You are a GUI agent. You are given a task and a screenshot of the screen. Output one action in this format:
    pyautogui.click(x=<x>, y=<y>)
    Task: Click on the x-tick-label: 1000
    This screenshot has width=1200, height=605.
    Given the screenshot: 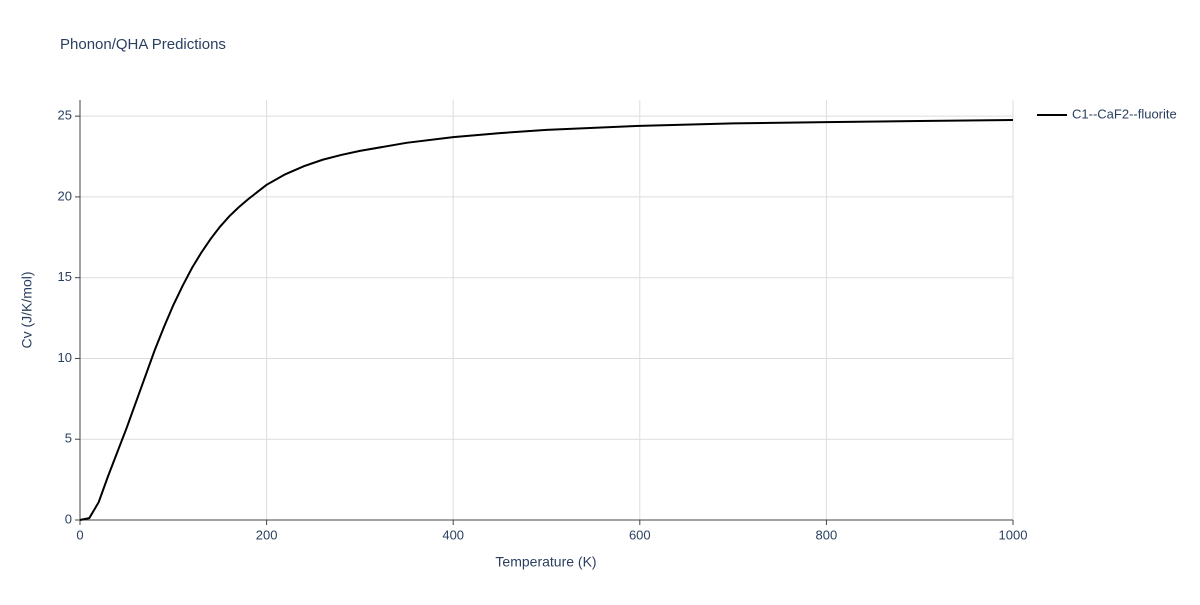 What is the action you would take?
    pyautogui.click(x=1013, y=534)
    